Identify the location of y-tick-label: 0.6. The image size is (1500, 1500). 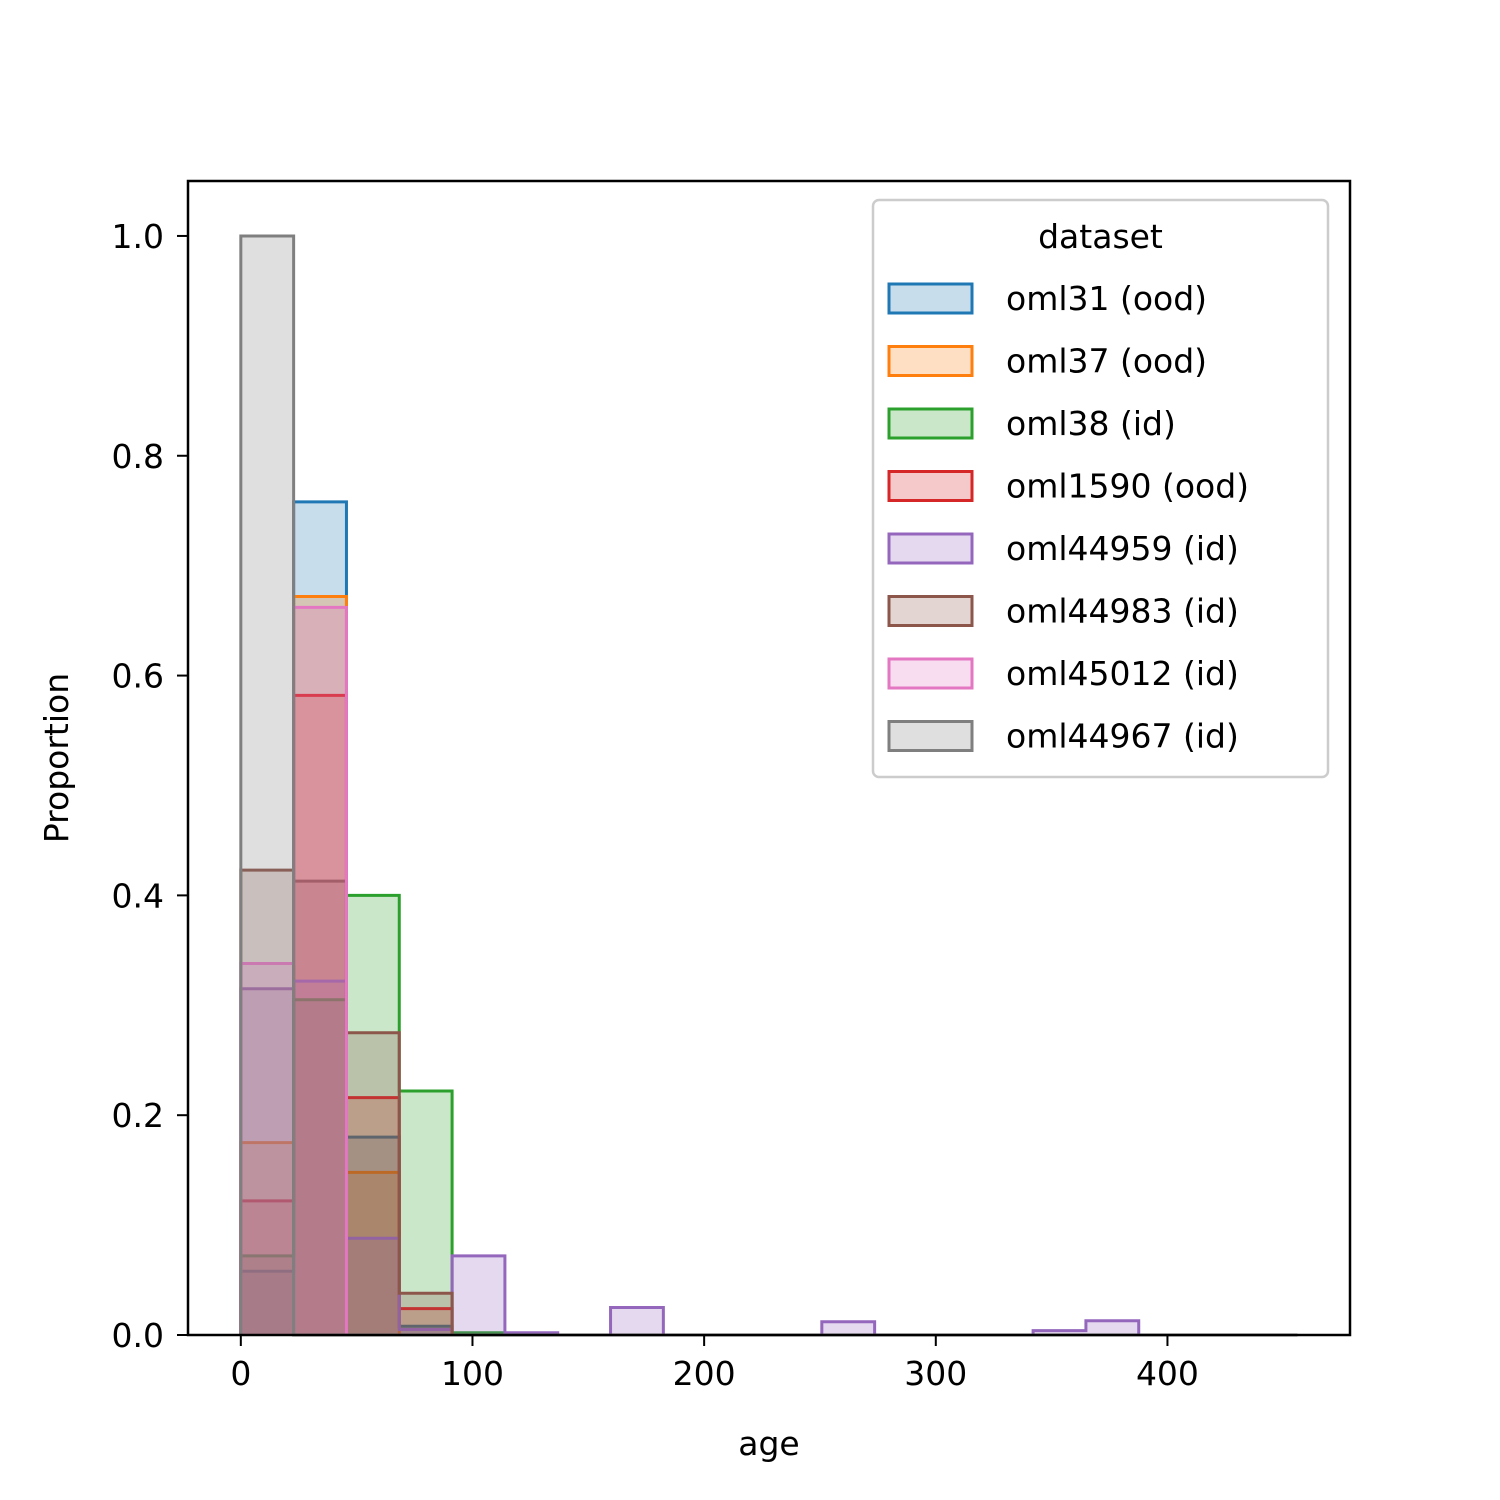
(138, 676).